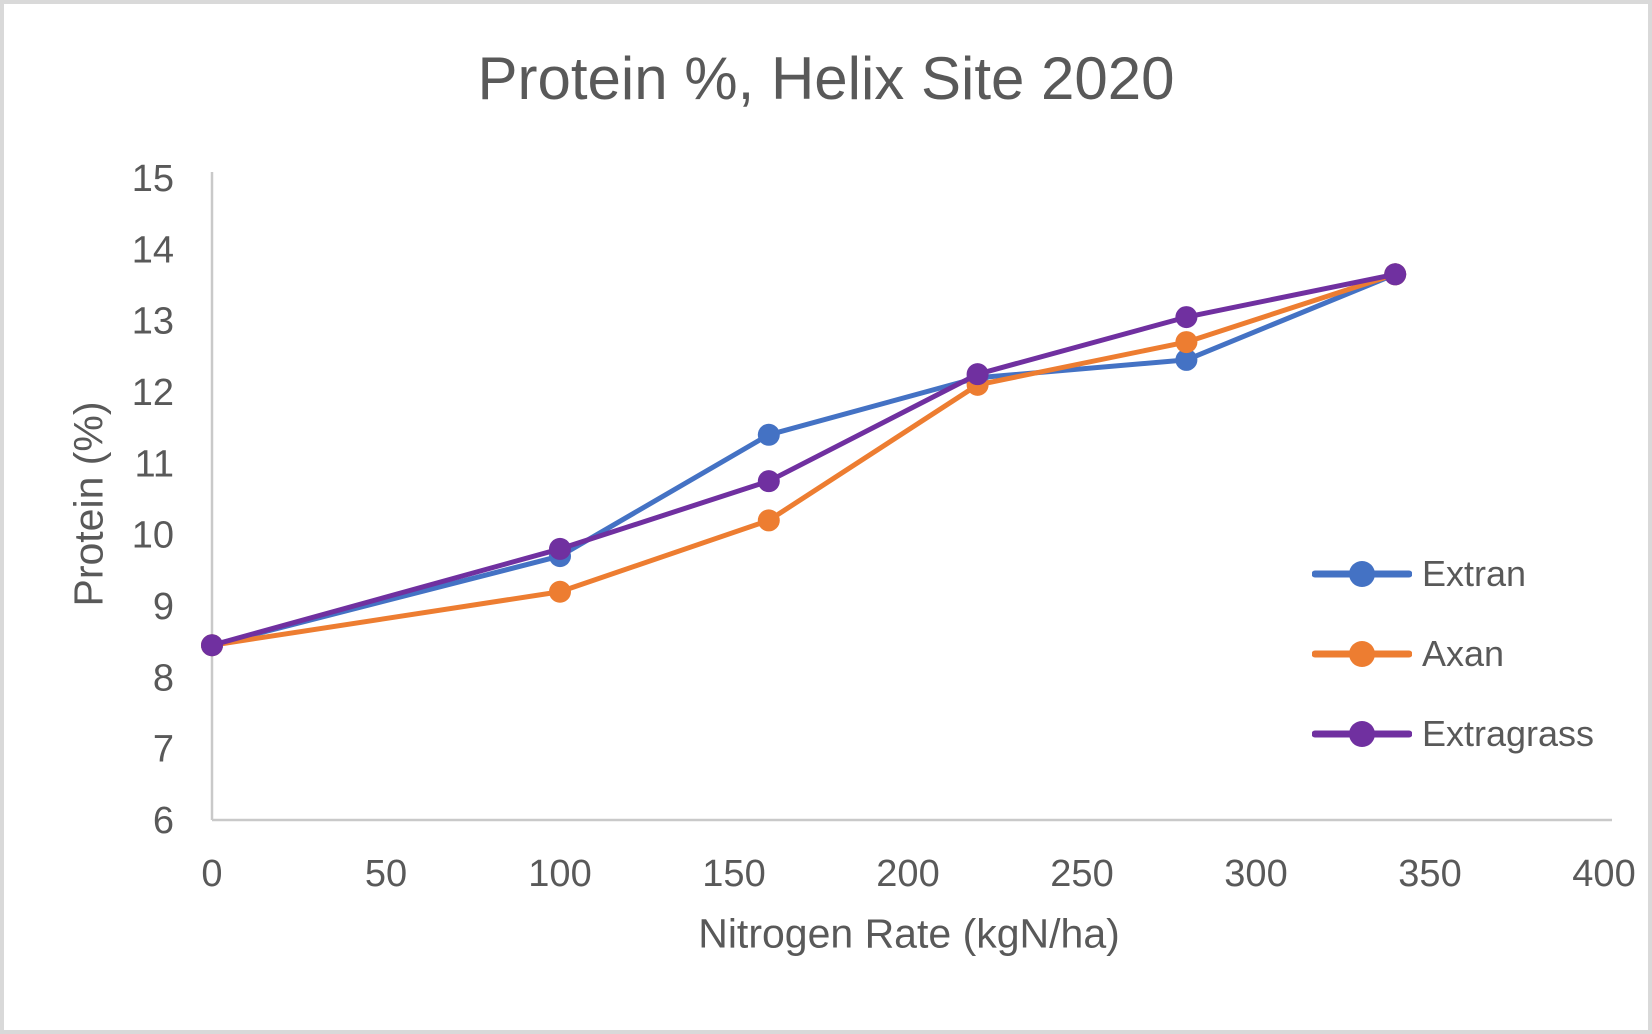 The image size is (1652, 1034). I want to click on y-tick-label: 14, so click(153, 250).